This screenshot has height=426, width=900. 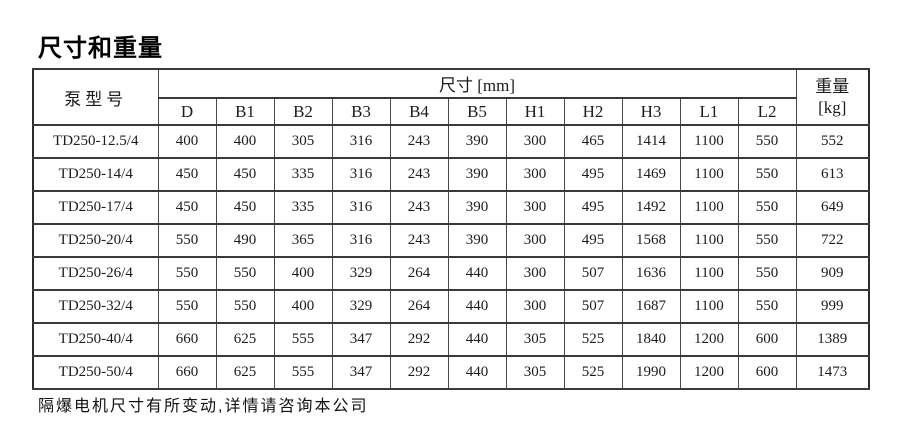 What do you see at coordinates (245, 111) in the screenshot?
I see `column-header-b1: B1` at bounding box center [245, 111].